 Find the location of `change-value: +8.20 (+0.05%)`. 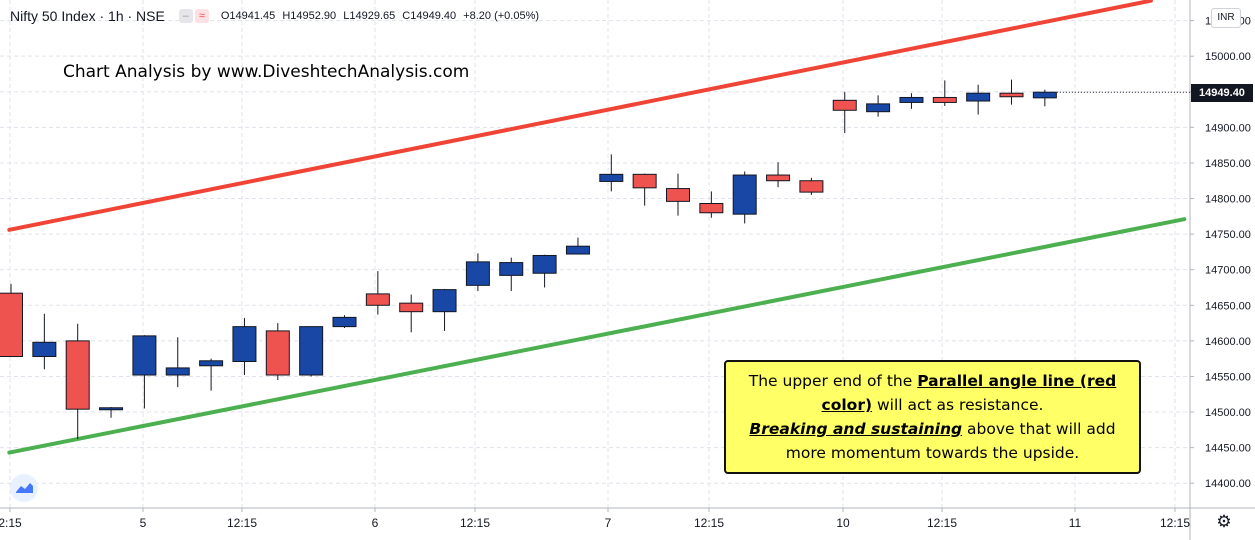

change-value: +8.20 (+0.05%) is located at coordinates (501, 16).